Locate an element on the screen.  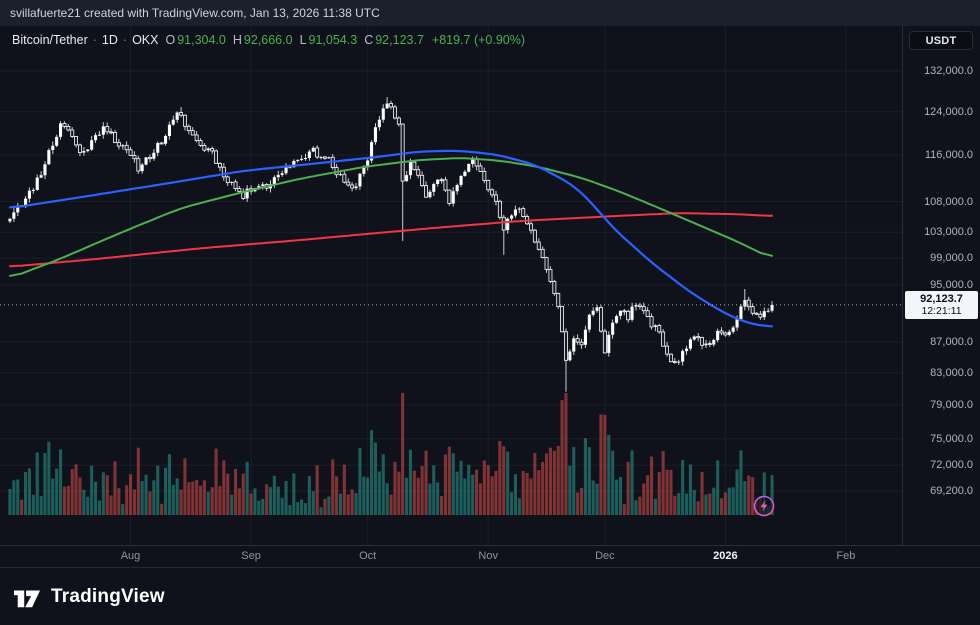
price-axis-label: 103,000.0 is located at coordinates (948, 232).